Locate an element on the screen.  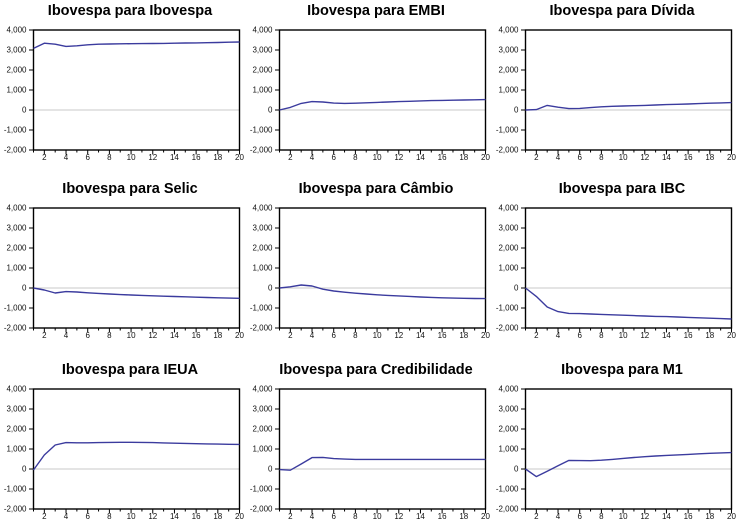
chart-title: Ibovespa para M1 is located at coordinates (622, 370).